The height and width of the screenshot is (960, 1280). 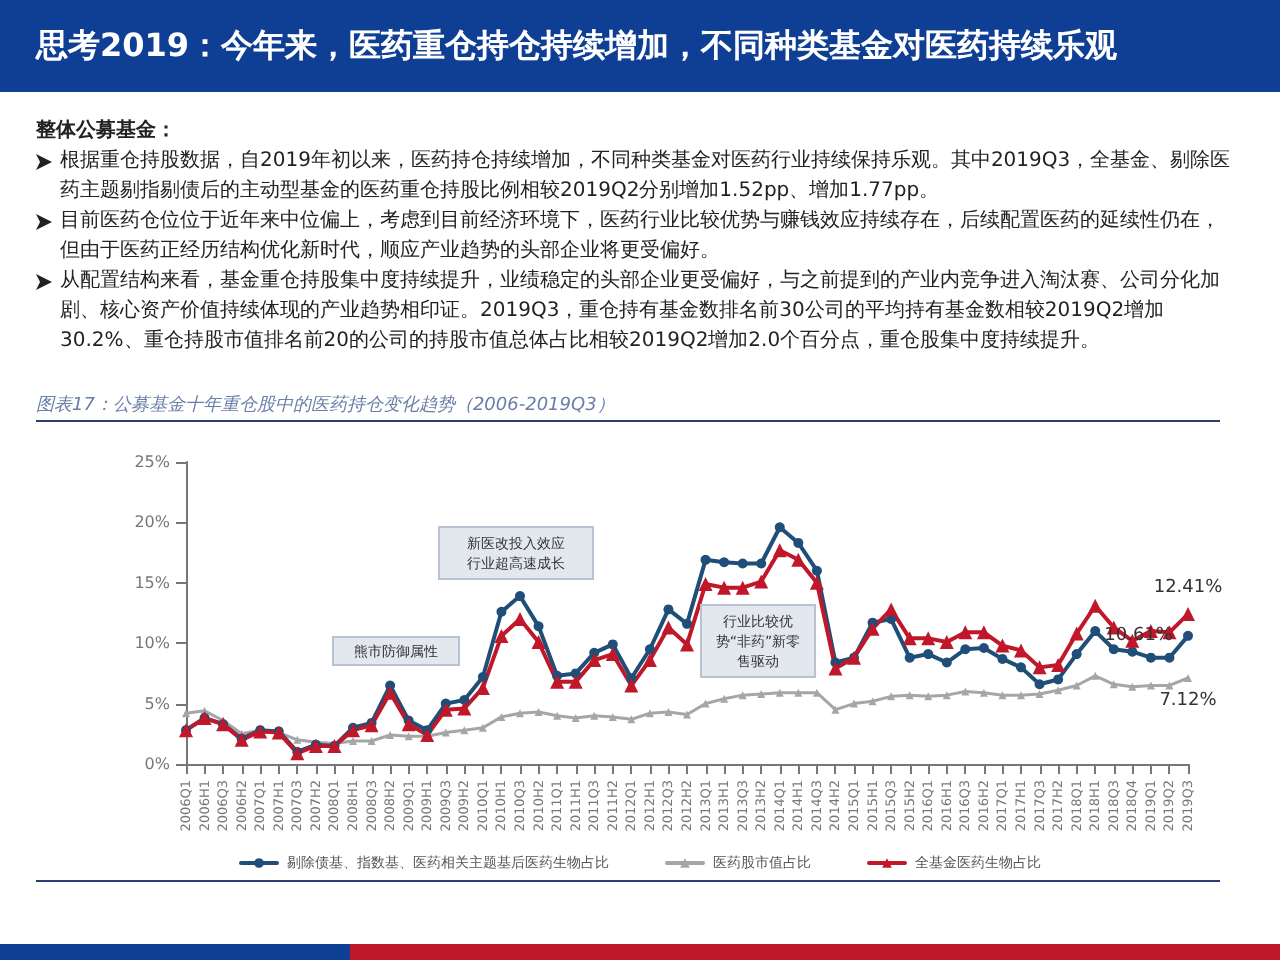 What do you see at coordinates (152, 462) in the screenshot?
I see `y-tick-label: 25%` at bounding box center [152, 462].